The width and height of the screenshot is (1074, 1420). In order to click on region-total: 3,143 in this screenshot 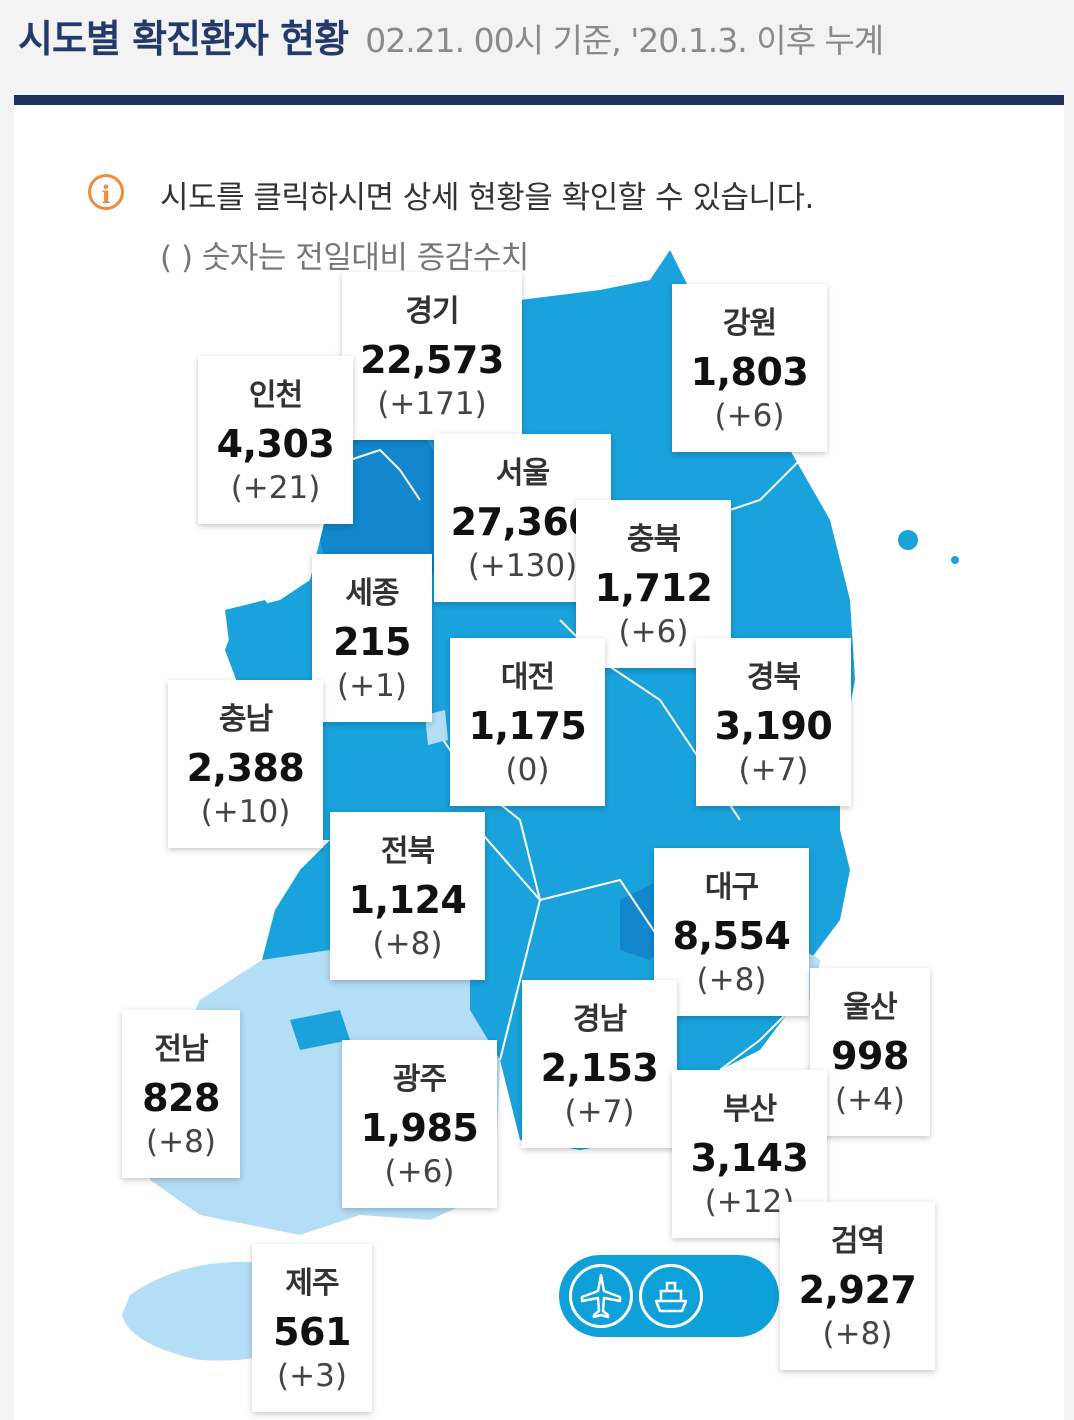, I will do `click(749, 1158)`.